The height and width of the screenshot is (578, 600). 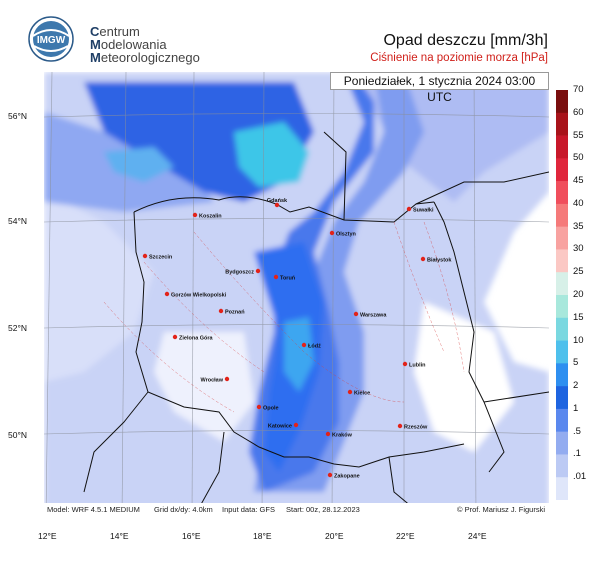 I want to click on lon-label: 24°E, so click(x=477, y=536).